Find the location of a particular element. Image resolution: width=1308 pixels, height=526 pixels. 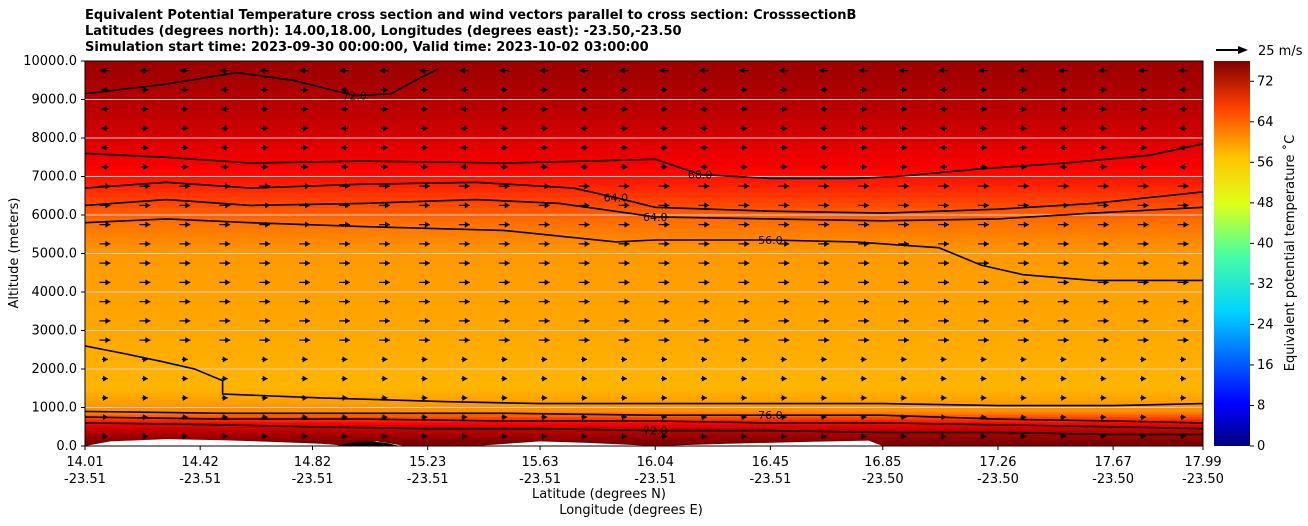

contour-line is located at coordinates (644, 429).